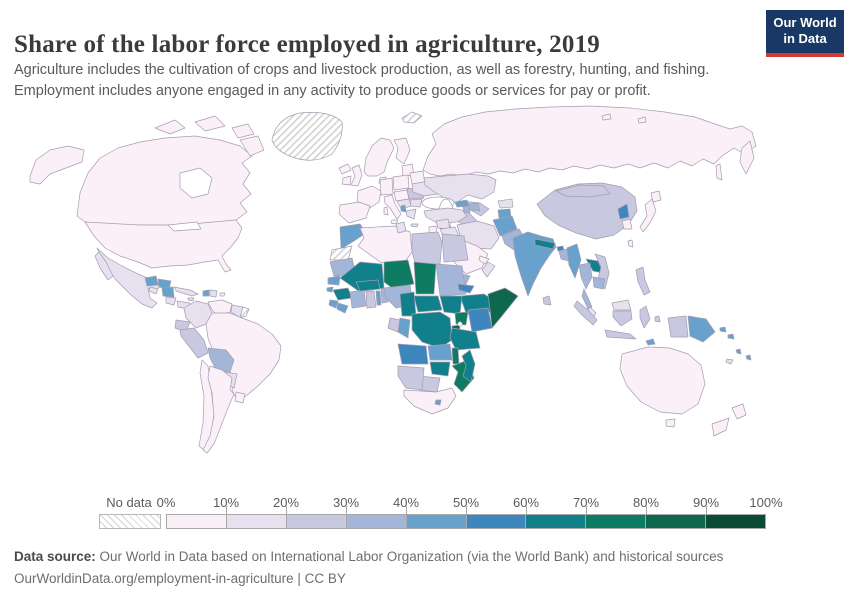 The image size is (850, 600). What do you see at coordinates (213, 293) in the screenshot?
I see `country-dominican-republic: Dominican Republic` at bounding box center [213, 293].